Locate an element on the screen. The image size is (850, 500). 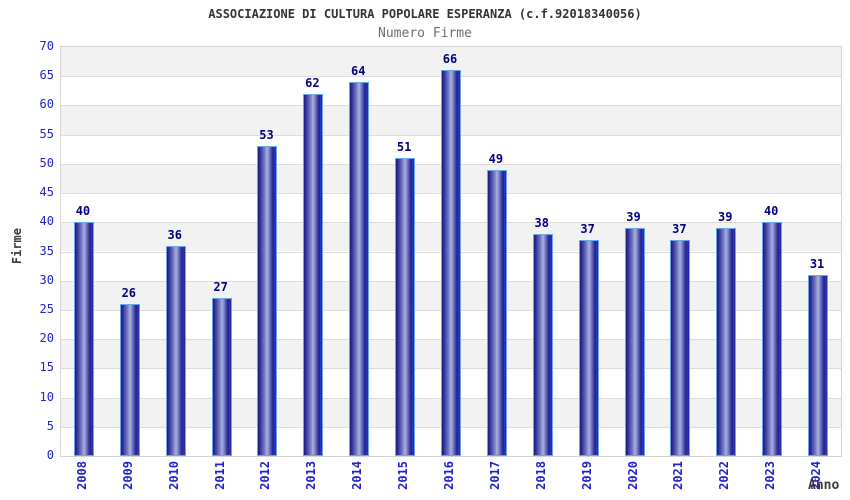
x-tick-text: 2014 is located at coordinates (357, 475).